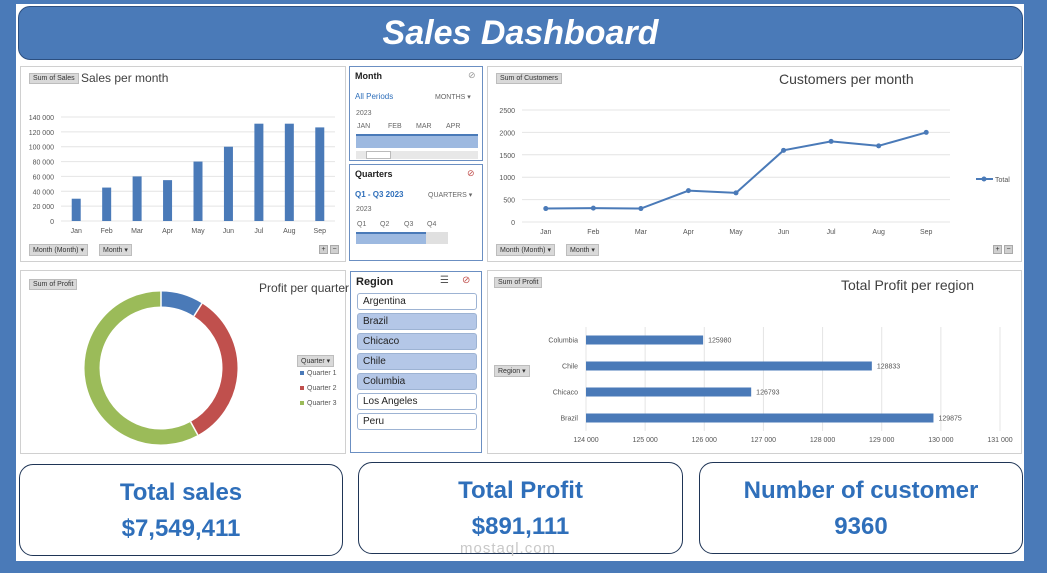 The image size is (1047, 573). I want to click on profit-field-pill: Sum of Profit, so click(53, 284).